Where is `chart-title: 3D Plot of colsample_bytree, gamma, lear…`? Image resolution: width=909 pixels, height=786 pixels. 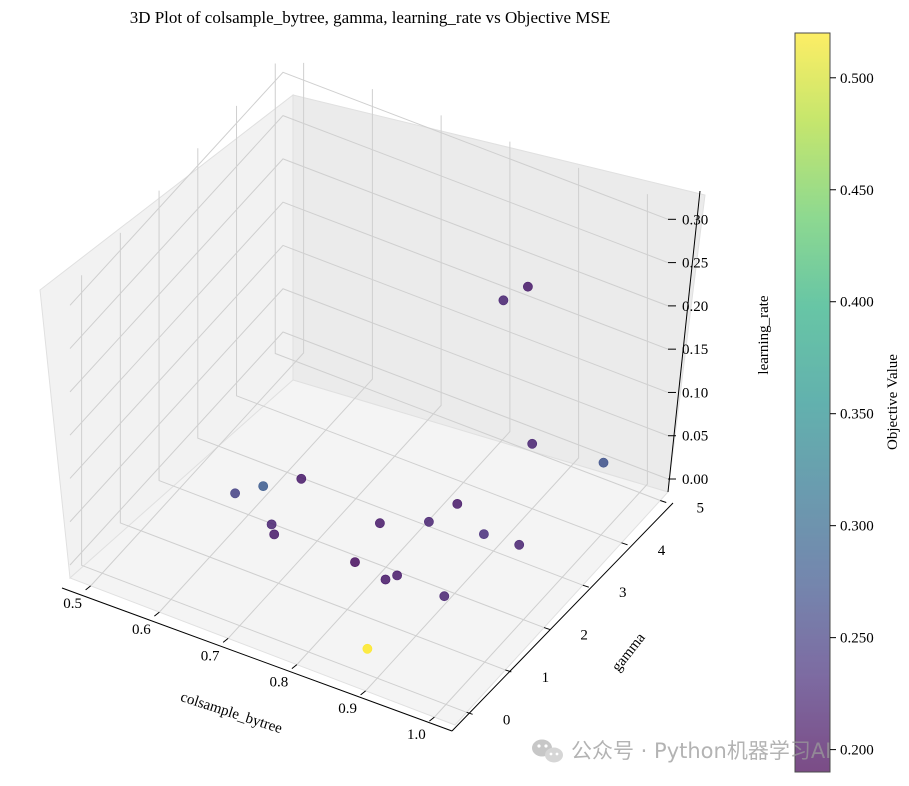
chart-title: 3D Plot of colsample_bytree, gamma, lear… is located at coordinates (370, 17).